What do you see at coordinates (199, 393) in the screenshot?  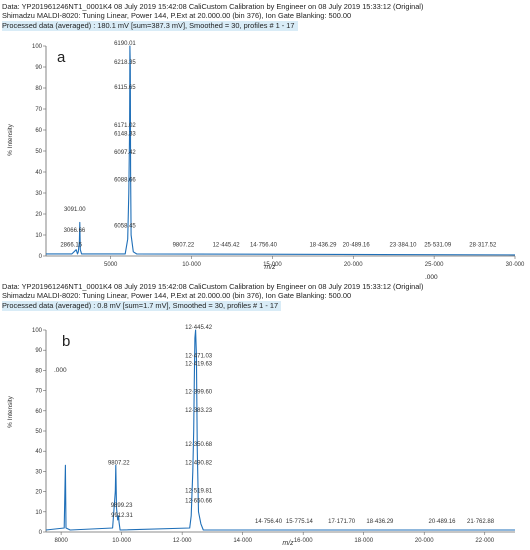 I see `peak-label-b: 12·399.60` at bounding box center [199, 393].